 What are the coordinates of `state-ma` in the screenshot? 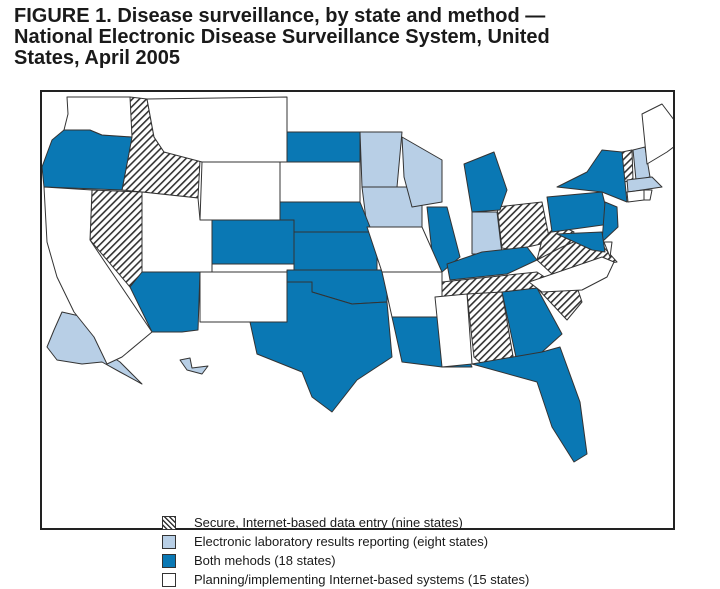 It's located at (644, 184).